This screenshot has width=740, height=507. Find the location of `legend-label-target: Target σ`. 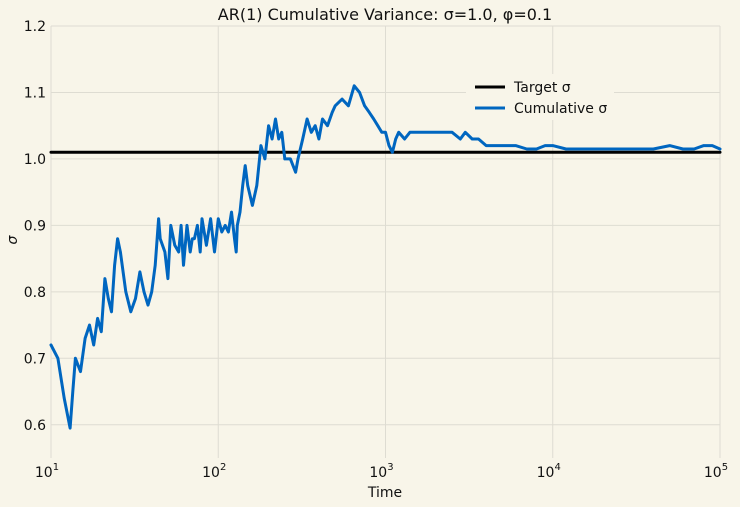

legend-label-target: Target σ is located at coordinates (542, 88).